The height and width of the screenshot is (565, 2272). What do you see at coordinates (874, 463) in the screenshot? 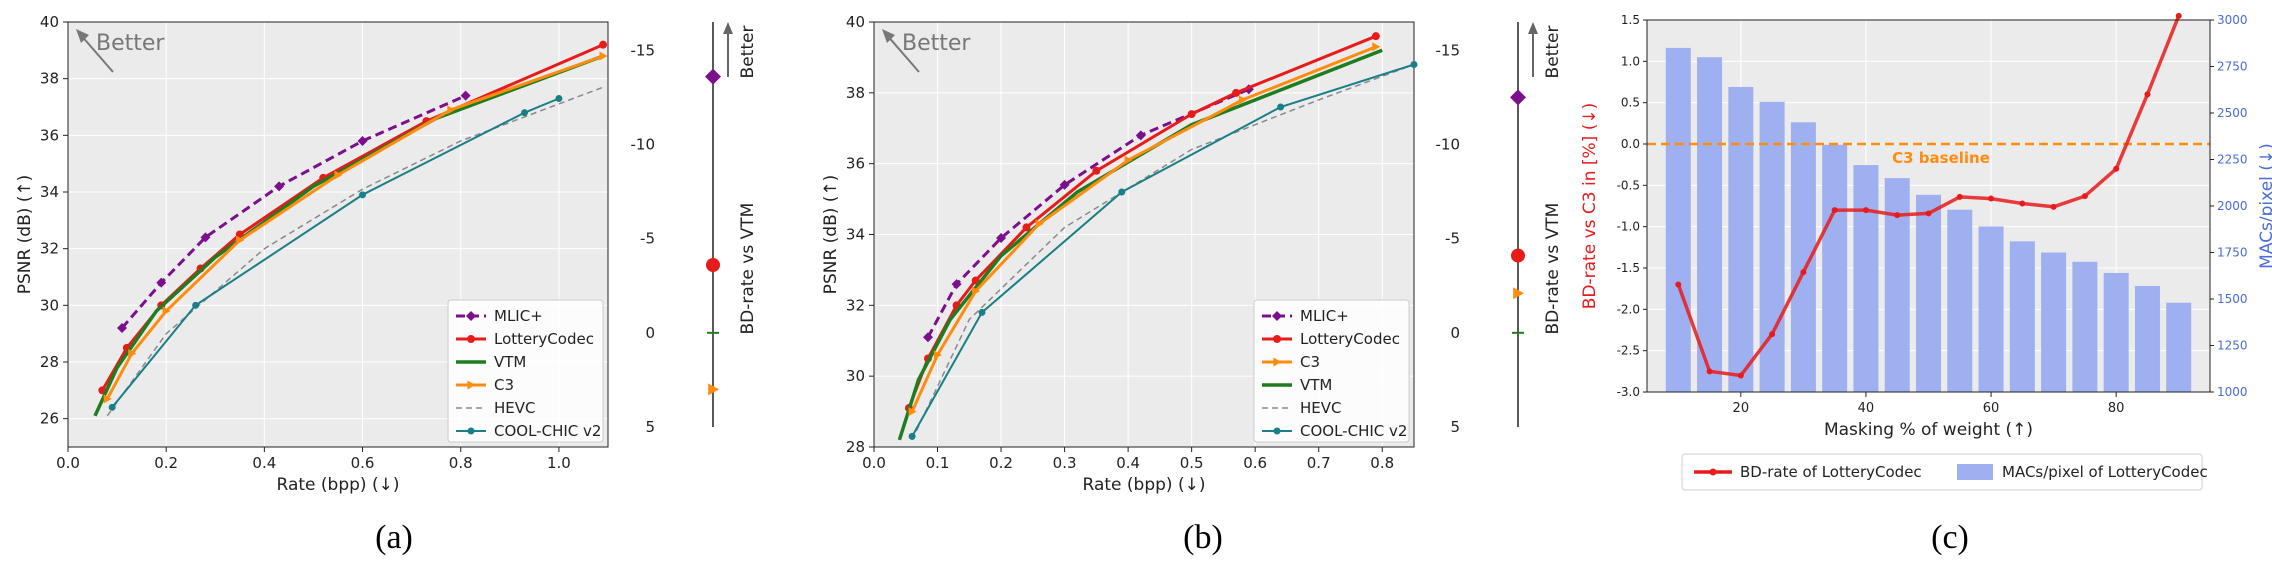
I see `x-tick-label: 0.0` at bounding box center [874, 463].